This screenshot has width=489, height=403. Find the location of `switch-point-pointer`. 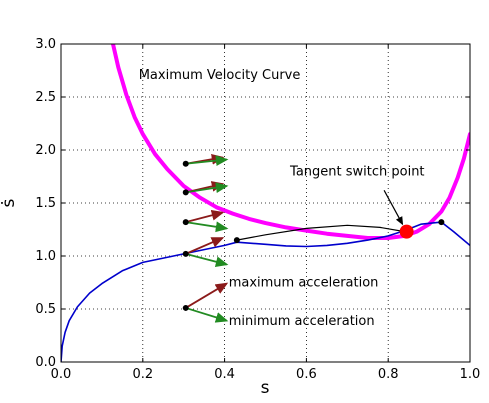

switch-point-pointer is located at coordinates (393, 207).